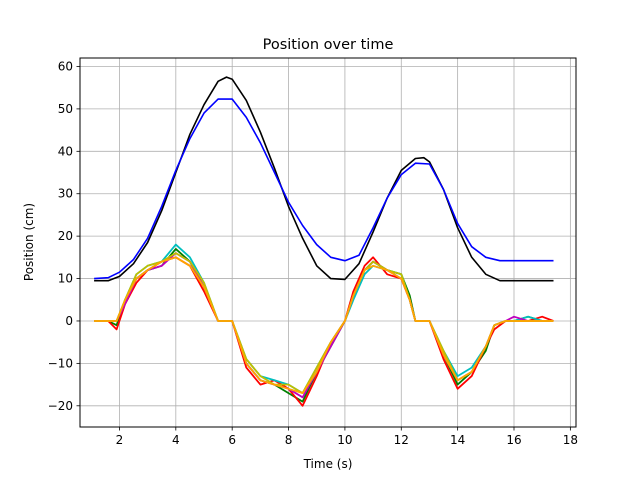 This screenshot has height=480, width=640. Describe the element at coordinates (69, 321) in the screenshot. I see `y-tick-label: 0` at that location.